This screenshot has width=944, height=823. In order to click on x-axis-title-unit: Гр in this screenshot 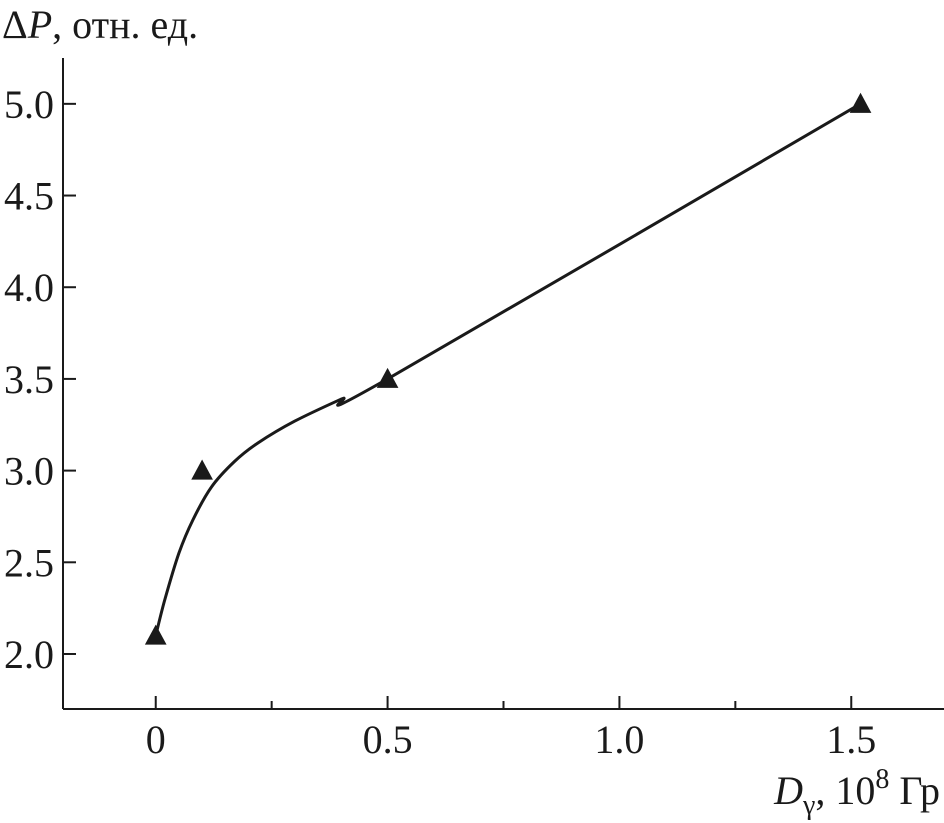, I will do `click(914, 790)`.